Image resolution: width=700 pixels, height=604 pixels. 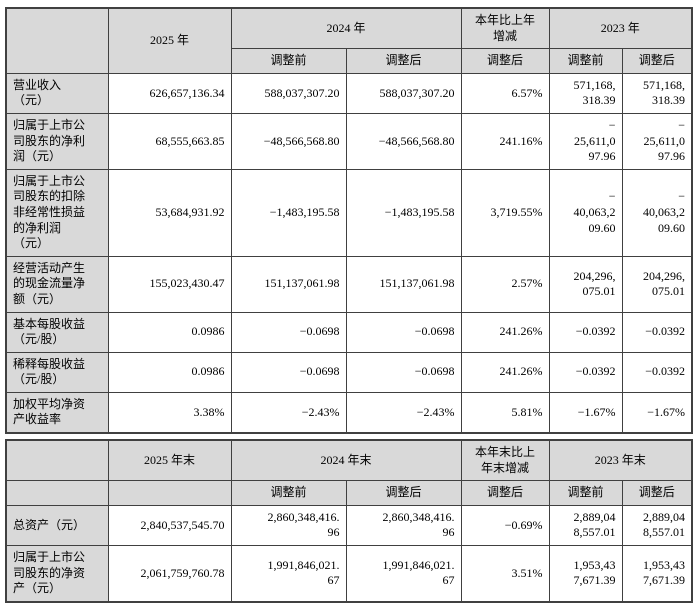 What do you see at coordinates (620, 28) in the screenshot?
I see `header-cell: 2023 年` at bounding box center [620, 28].